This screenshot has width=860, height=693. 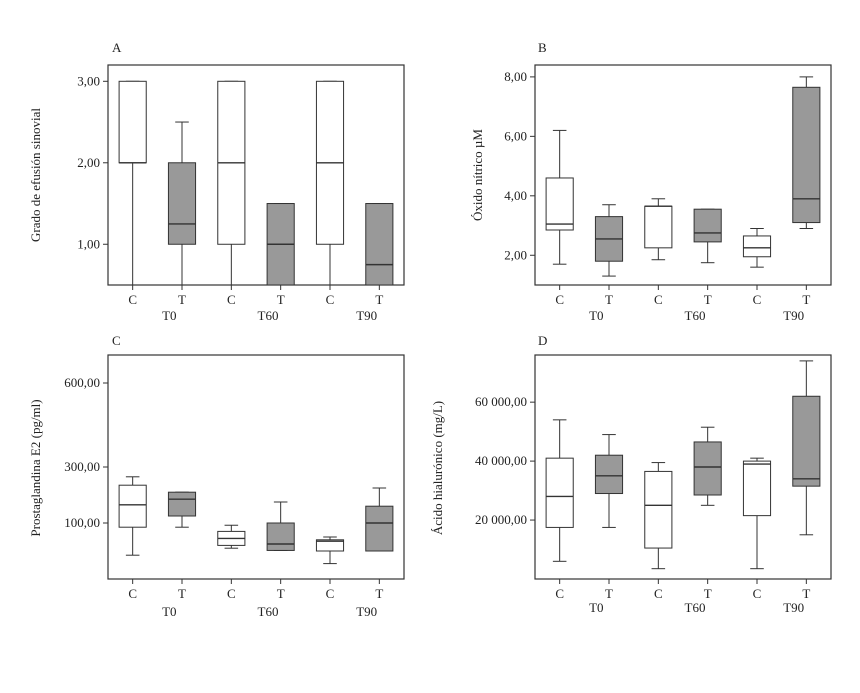 What do you see at coordinates (515, 135) in the screenshot?
I see `y-tick-label: 6,00` at bounding box center [515, 135].